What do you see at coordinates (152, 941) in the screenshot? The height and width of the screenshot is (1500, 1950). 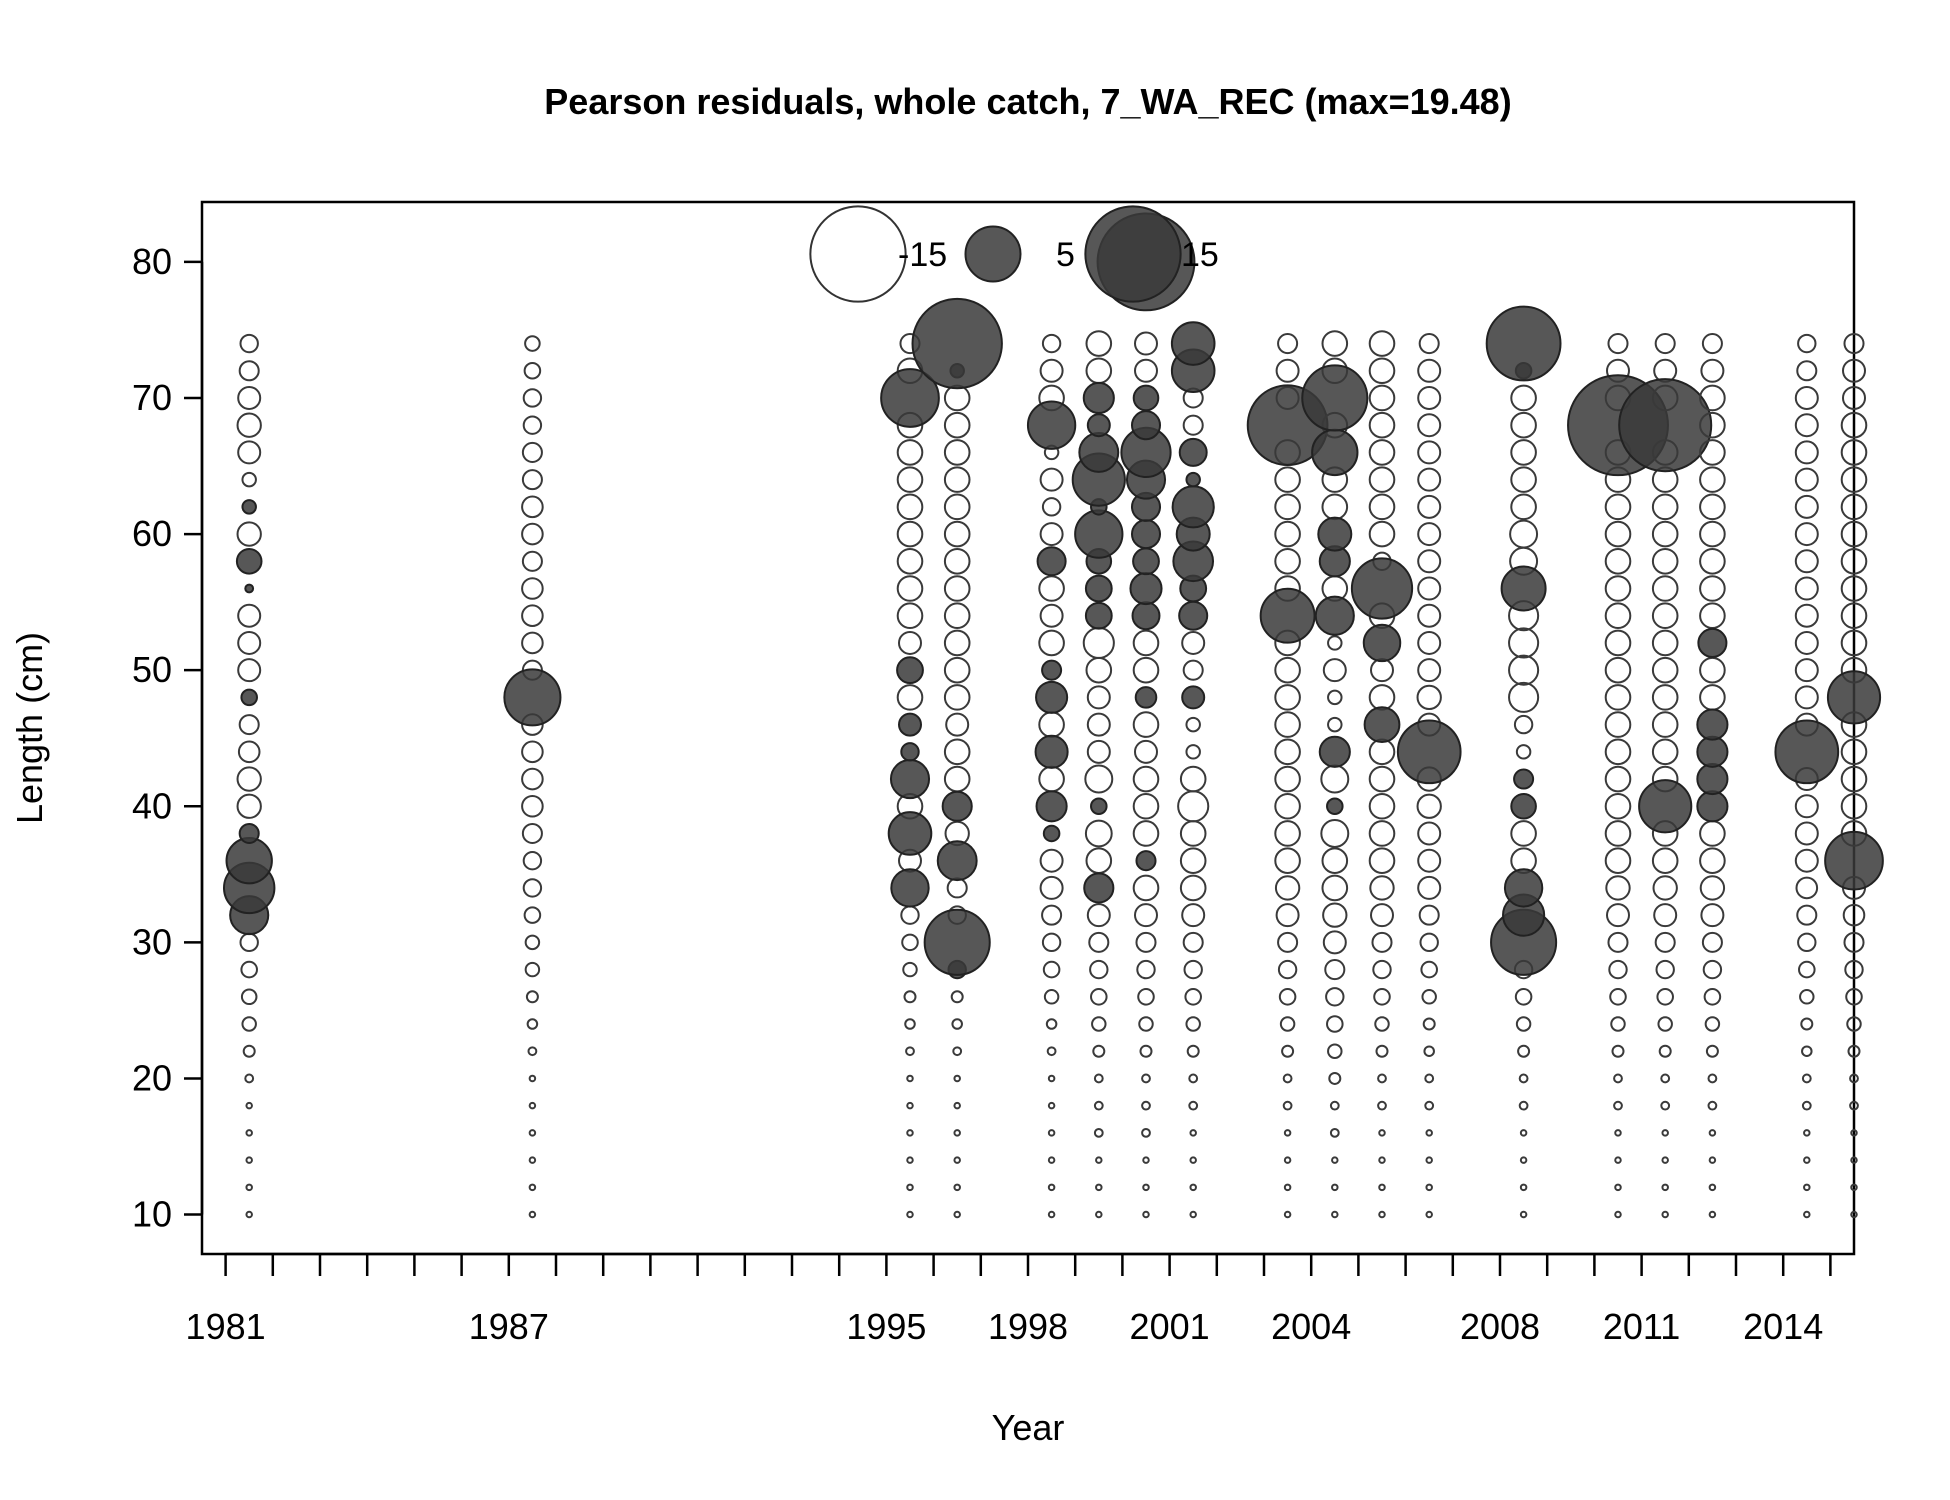 I see `y-tick-label: 30` at bounding box center [152, 941].